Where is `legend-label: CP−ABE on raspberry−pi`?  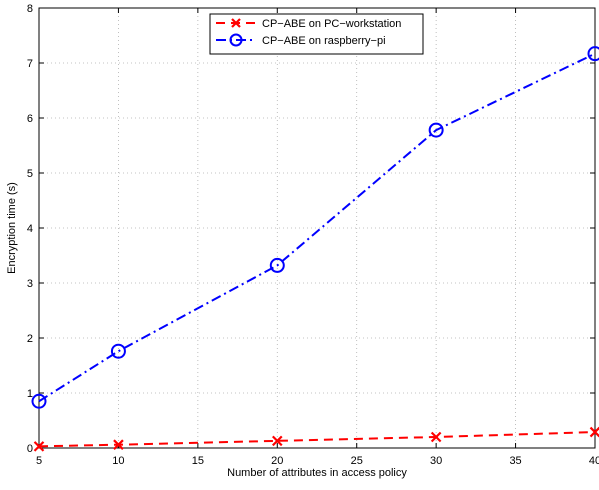
legend-label: CP−ABE on raspberry−pi is located at coordinates (324, 41).